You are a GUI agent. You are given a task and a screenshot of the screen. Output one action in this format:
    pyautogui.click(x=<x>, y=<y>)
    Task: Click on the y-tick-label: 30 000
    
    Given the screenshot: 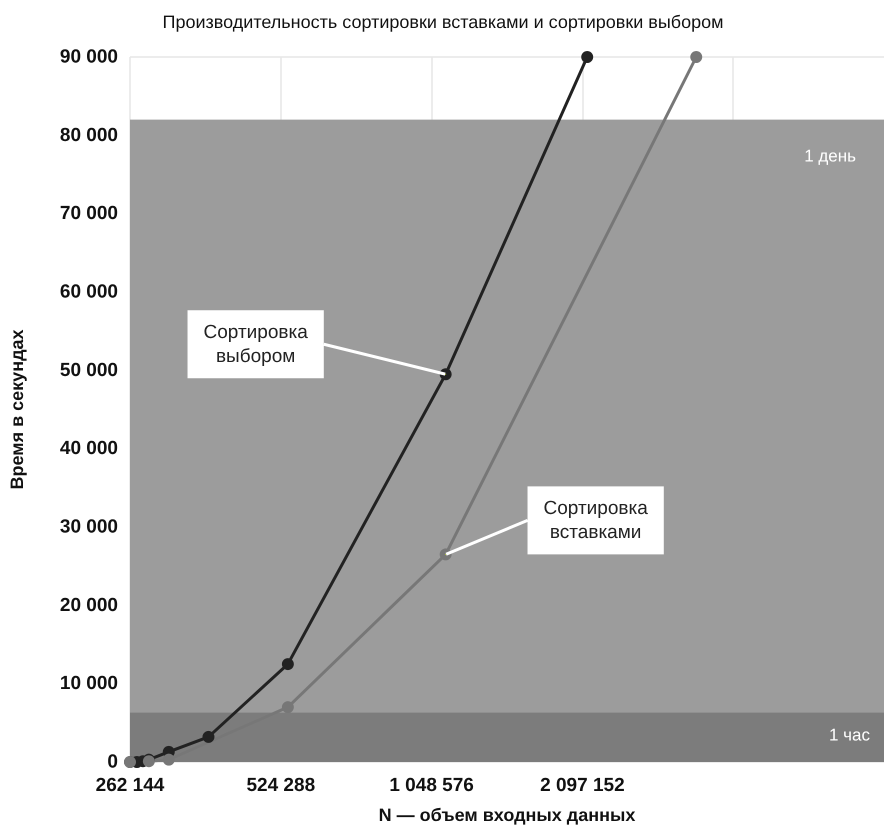 What is the action you would take?
    pyautogui.click(x=89, y=527)
    